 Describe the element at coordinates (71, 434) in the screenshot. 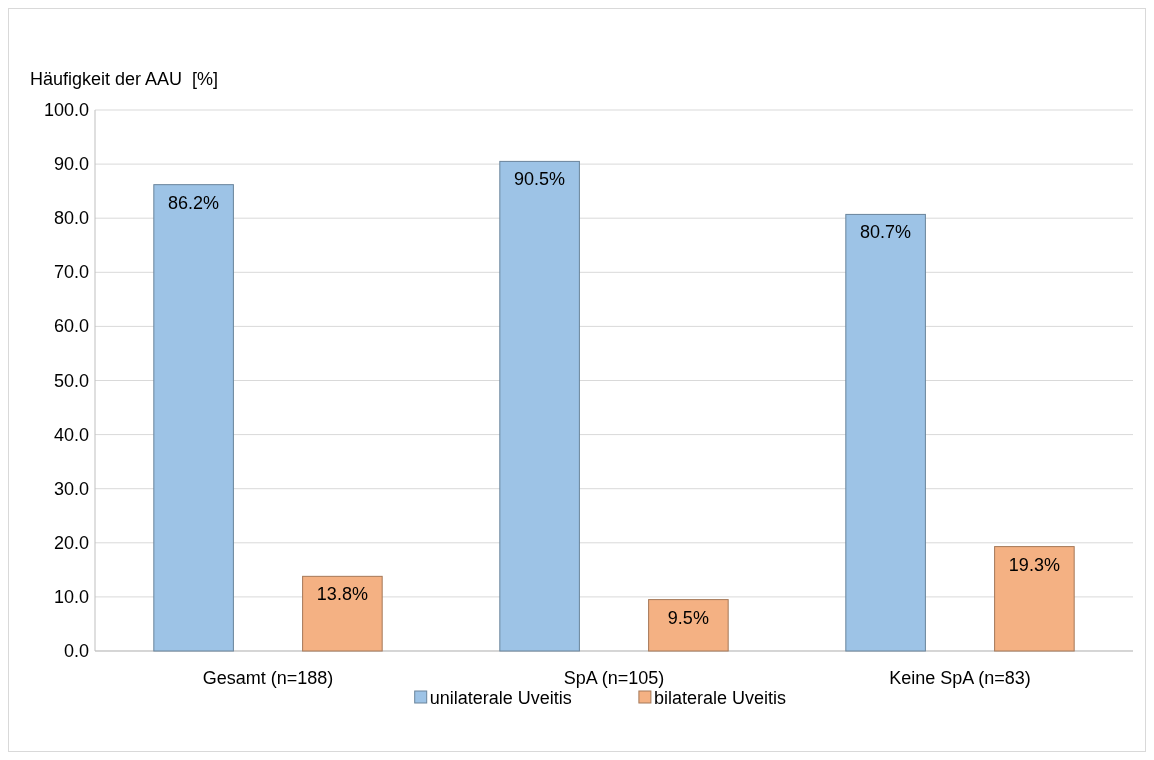

I see `y-tick-label: 40.0` at that location.